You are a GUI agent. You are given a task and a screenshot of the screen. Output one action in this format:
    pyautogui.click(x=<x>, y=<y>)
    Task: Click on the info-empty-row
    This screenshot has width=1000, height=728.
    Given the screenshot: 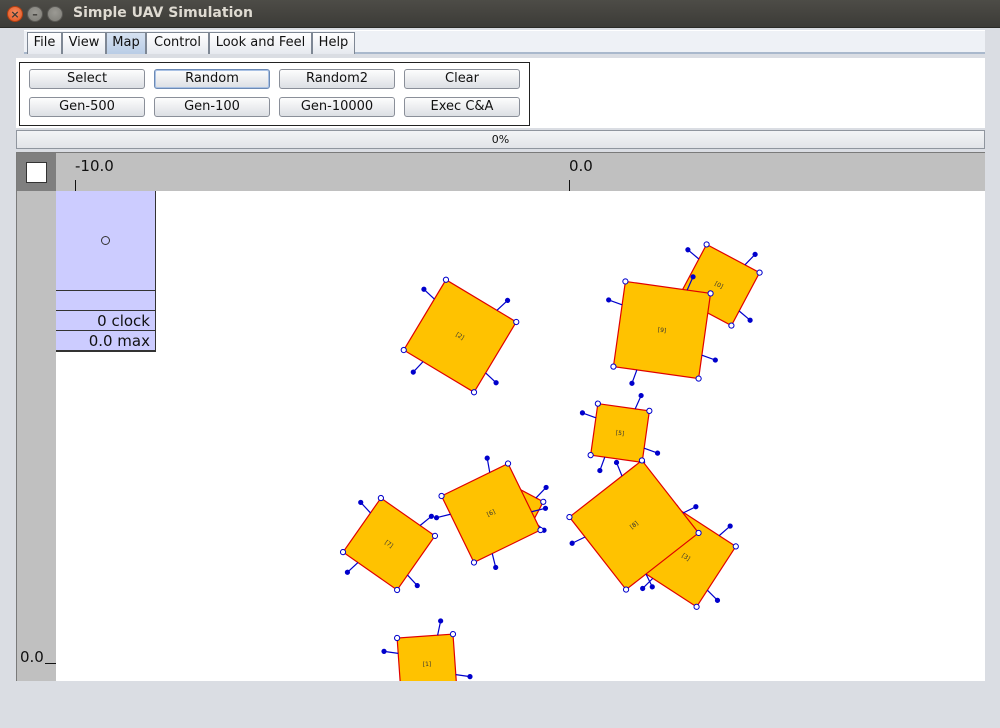 What is the action you would take?
    pyautogui.click(x=105, y=301)
    